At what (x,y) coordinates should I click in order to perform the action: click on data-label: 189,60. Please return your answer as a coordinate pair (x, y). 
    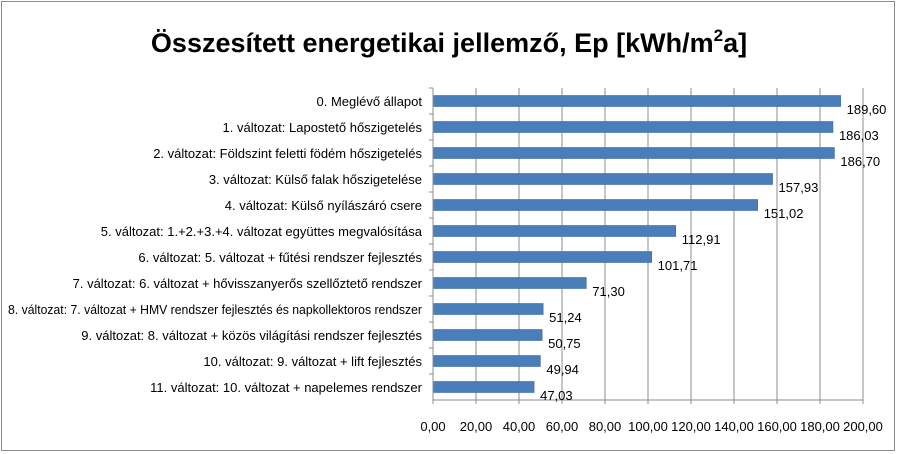
    Looking at the image, I should click on (867, 109).